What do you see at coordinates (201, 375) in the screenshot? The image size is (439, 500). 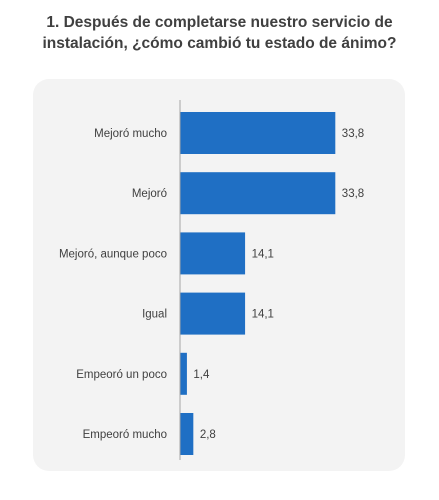 I see `data-label: 1,4` at bounding box center [201, 375].